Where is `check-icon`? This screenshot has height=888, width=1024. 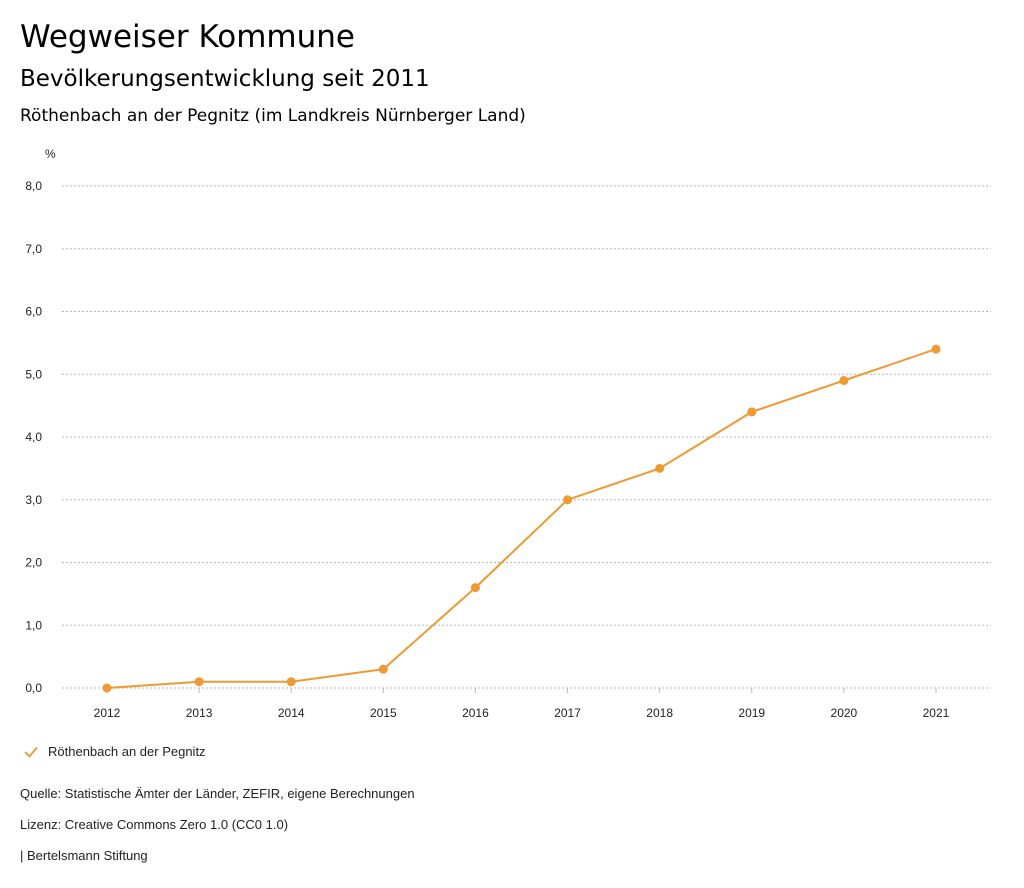 check-icon is located at coordinates (31, 751).